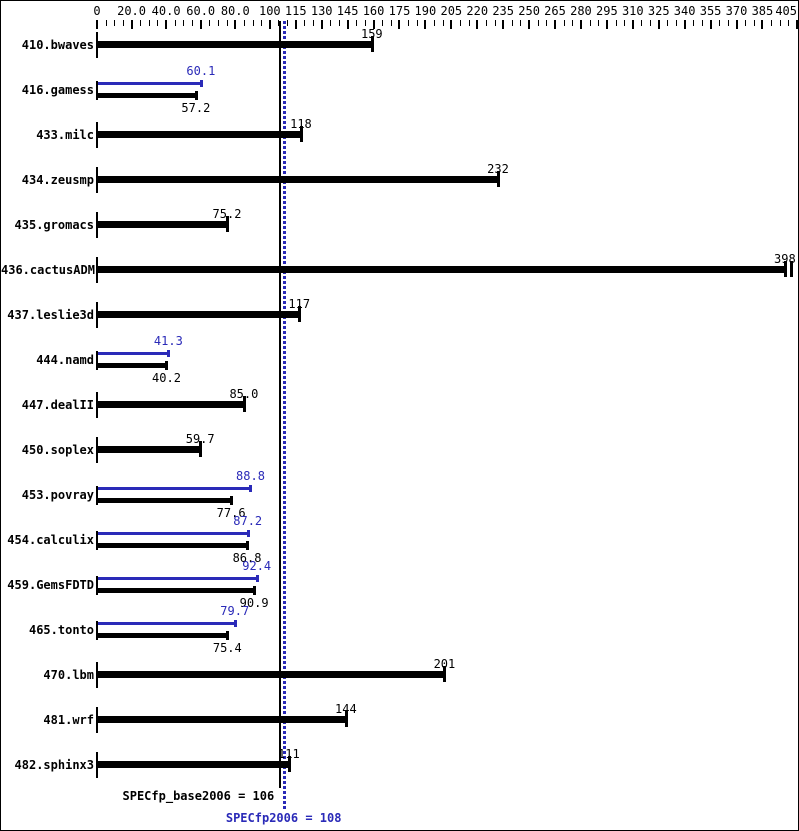  What do you see at coordinates (284, 415) in the screenshot?
I see `peak-reference-line` at bounding box center [284, 415].